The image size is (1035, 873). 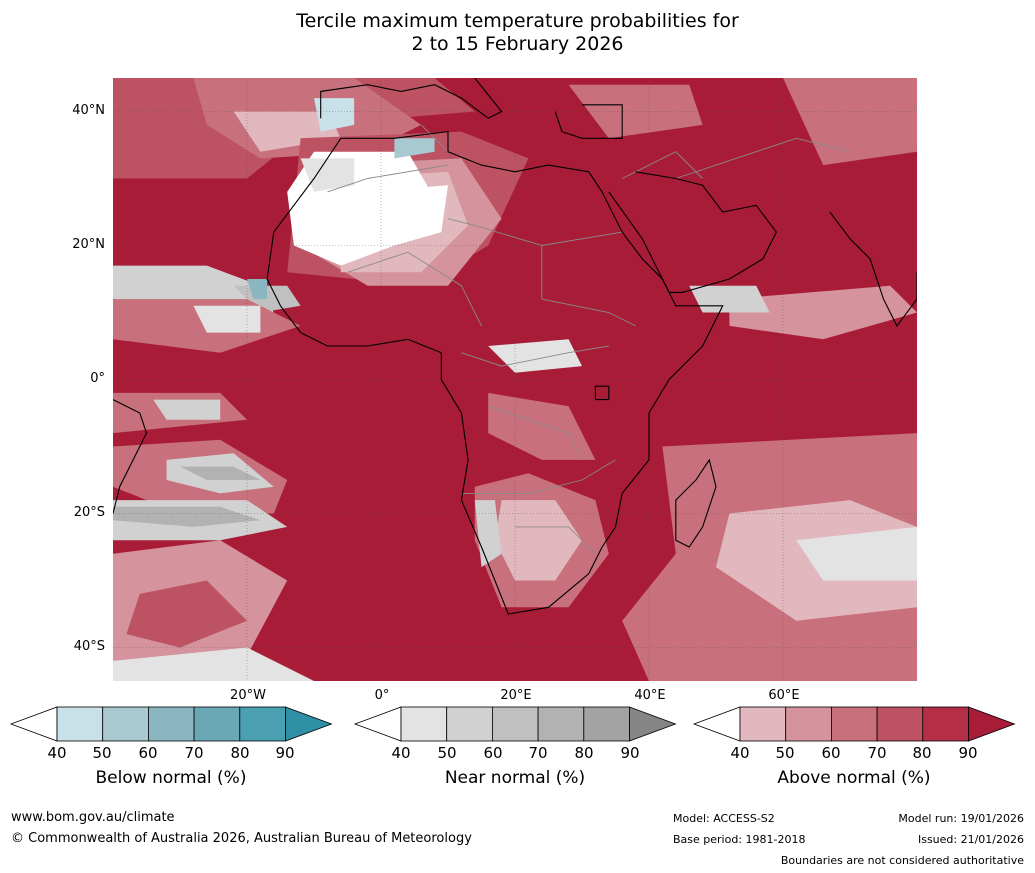 What do you see at coordinates (88, 244) in the screenshot?
I see `lat-label-20n: 20°N` at bounding box center [88, 244].